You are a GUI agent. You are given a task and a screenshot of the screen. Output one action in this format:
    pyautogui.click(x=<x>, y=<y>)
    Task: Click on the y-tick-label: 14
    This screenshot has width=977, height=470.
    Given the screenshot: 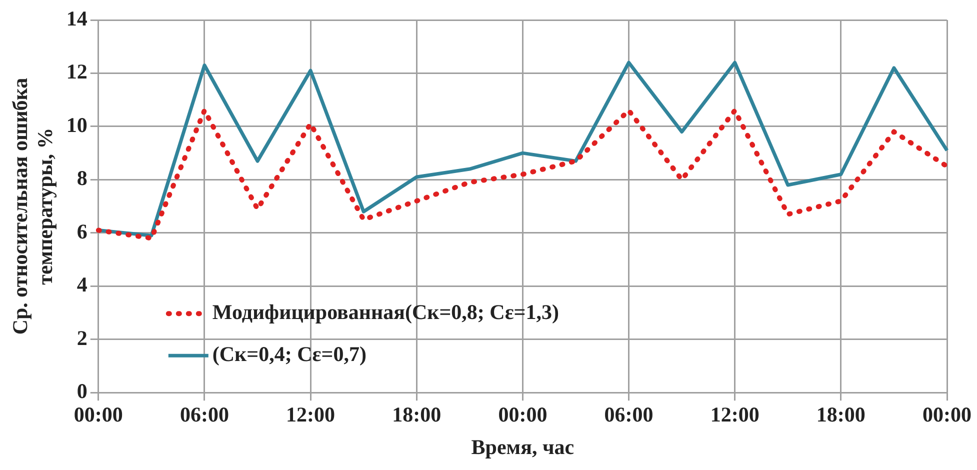 What is the action you would take?
    pyautogui.click(x=77, y=18)
    